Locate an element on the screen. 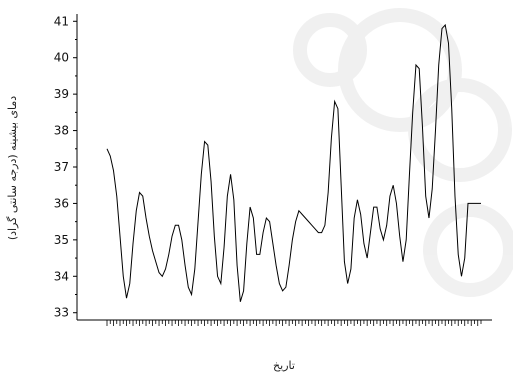 The image size is (513, 374). y-tick-label: 36 is located at coordinates (61, 203).